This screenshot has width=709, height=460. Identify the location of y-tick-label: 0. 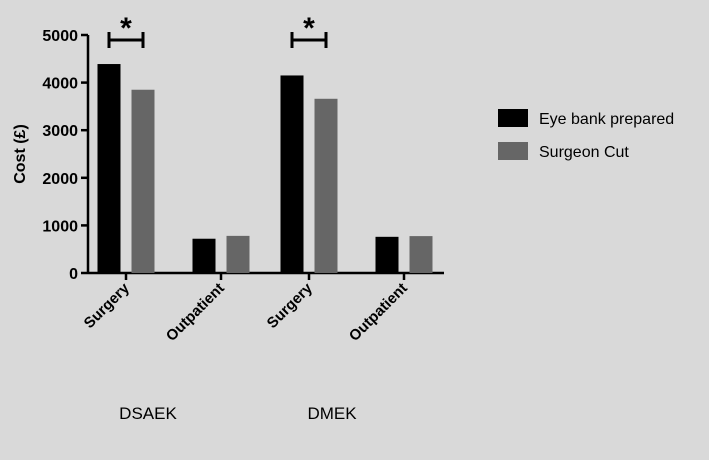
(73, 274).